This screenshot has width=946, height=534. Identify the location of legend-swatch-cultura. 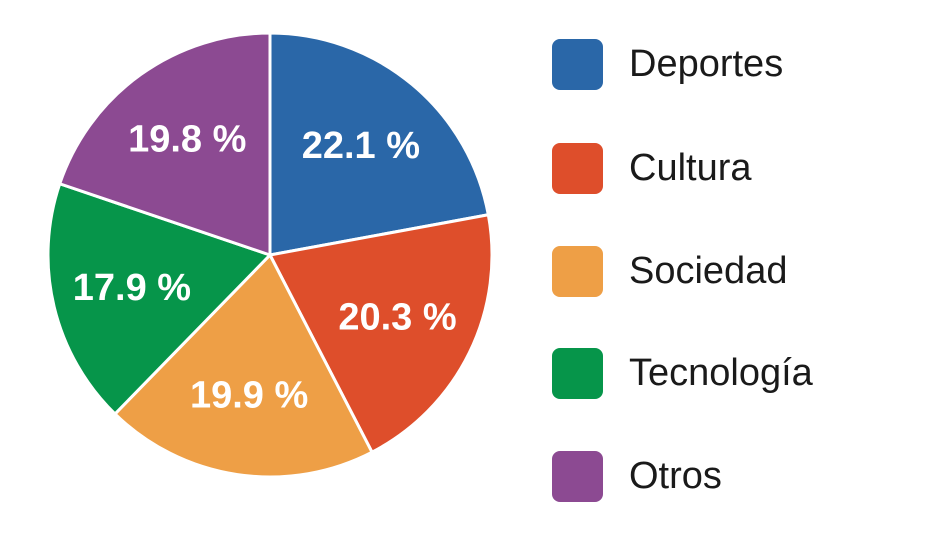
(577, 168).